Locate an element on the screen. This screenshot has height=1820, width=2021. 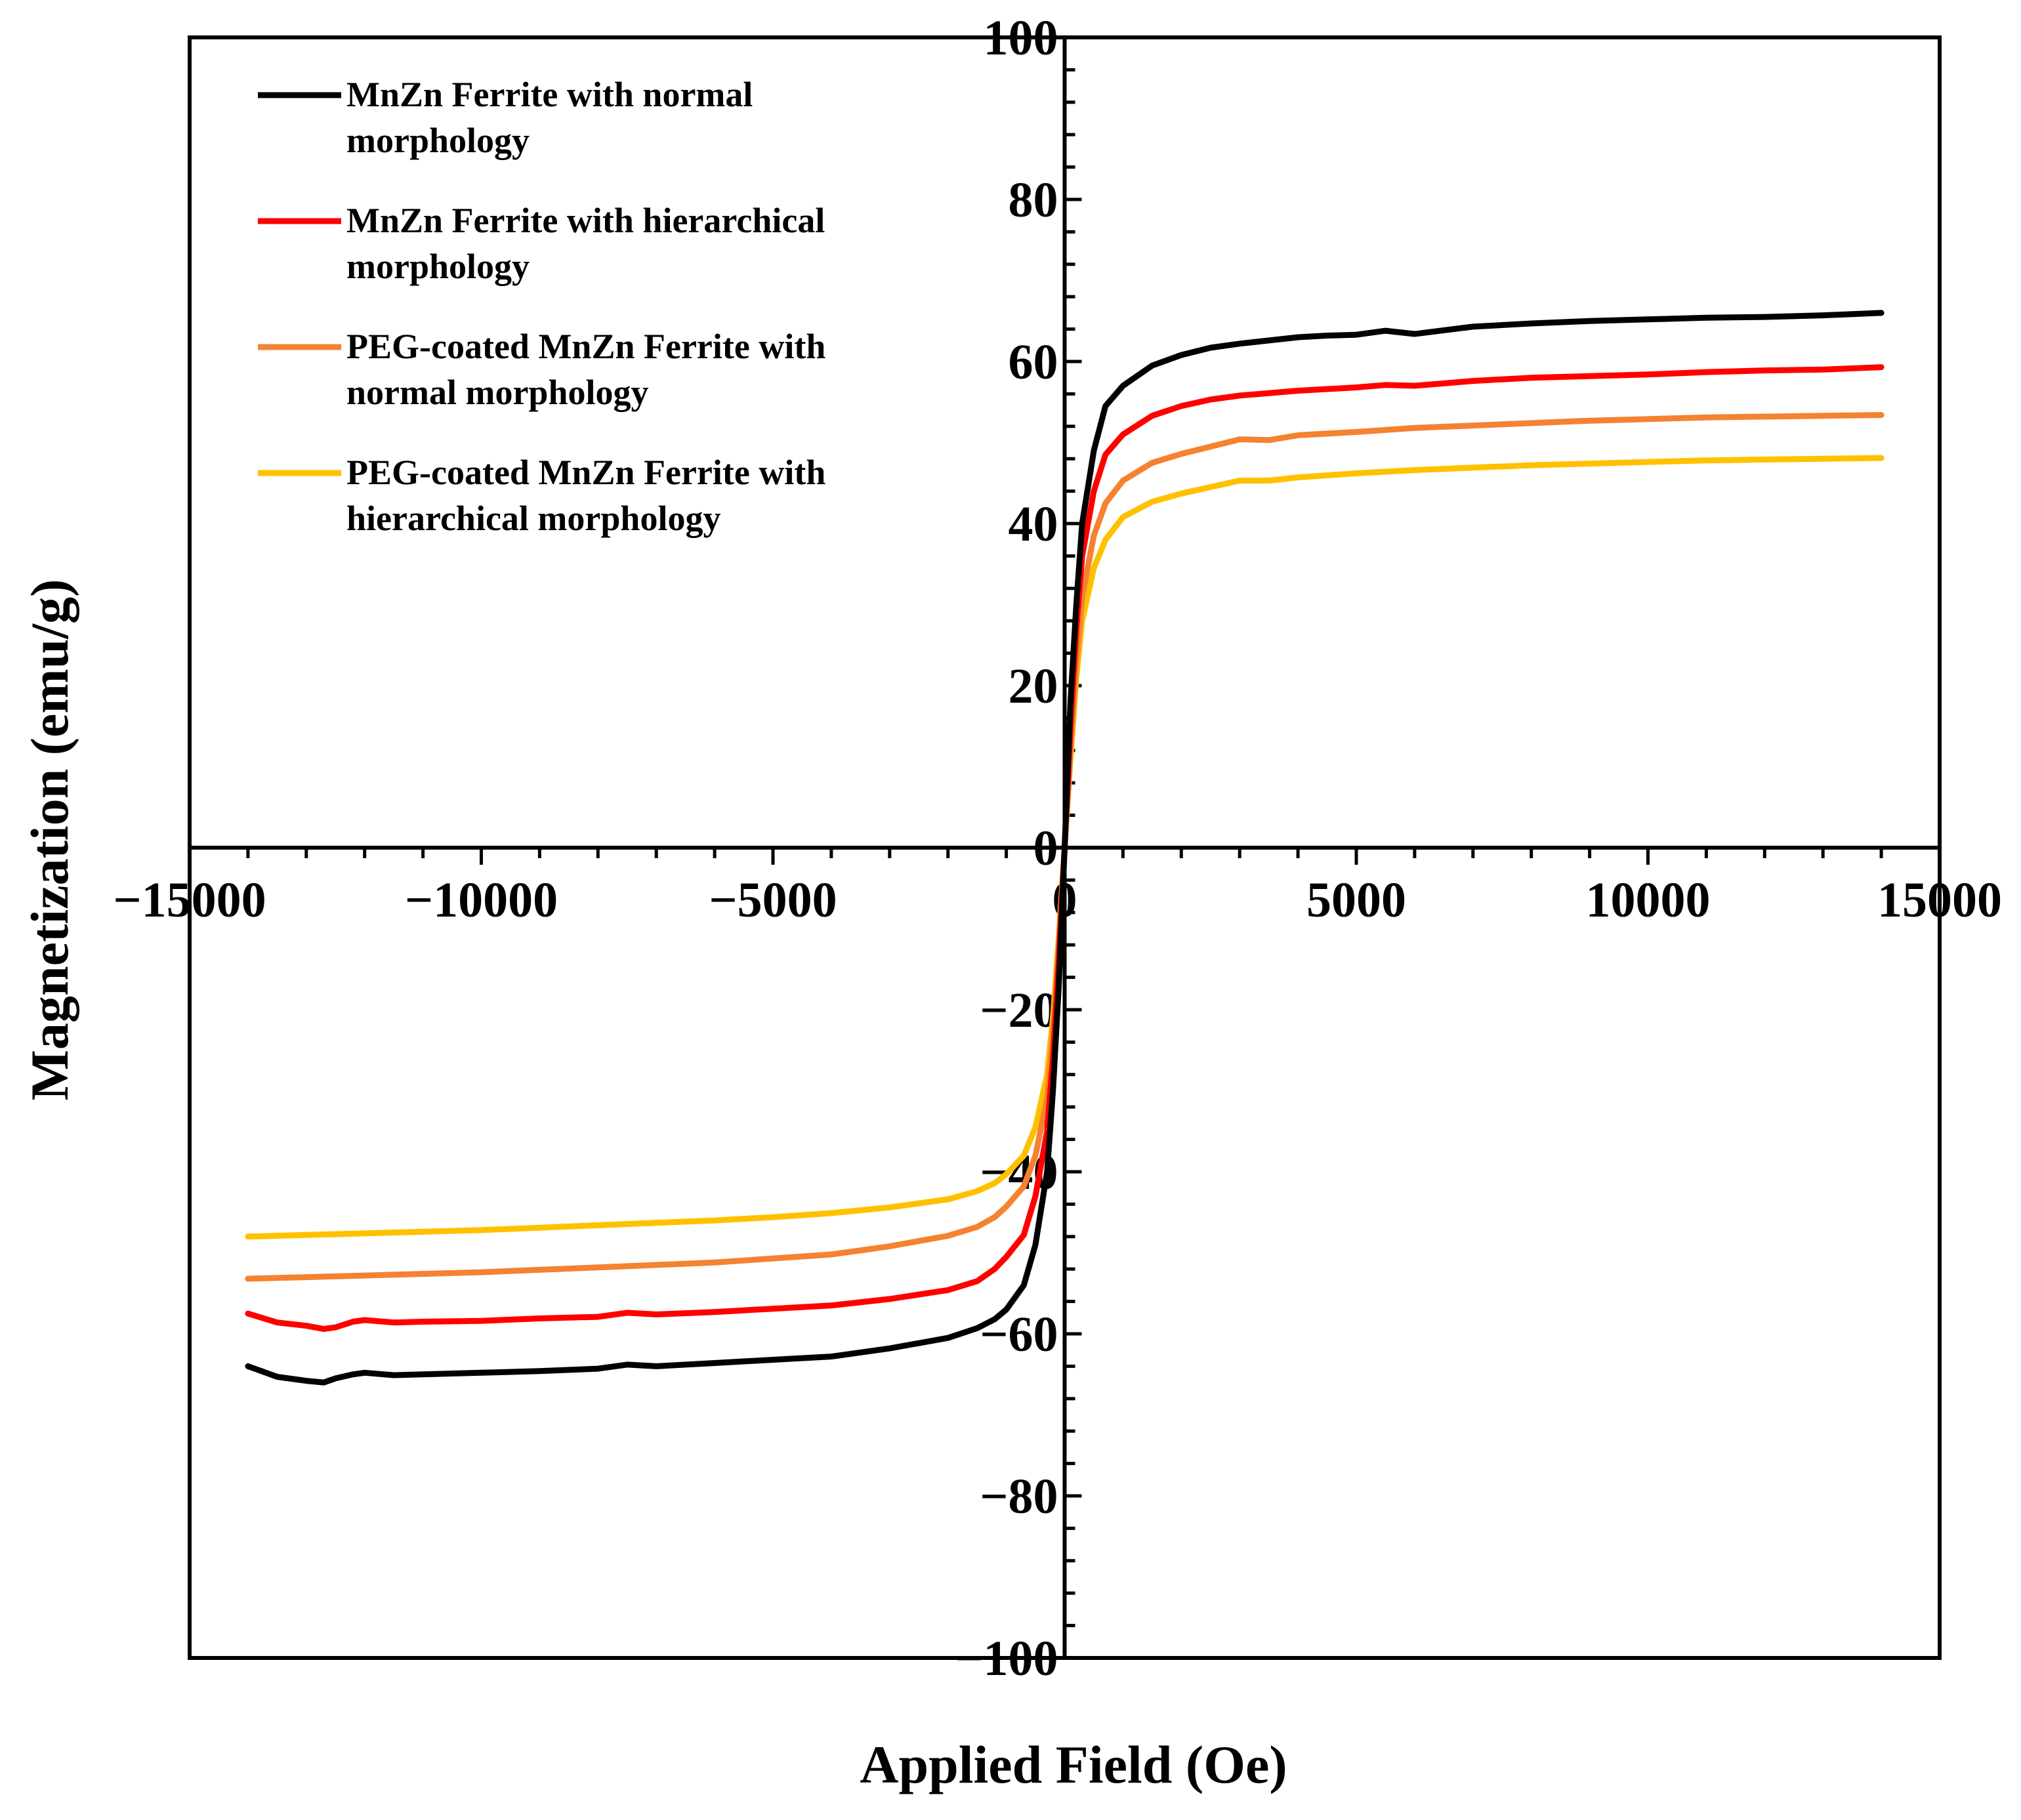
x-axis-title: Applied Field (Oe) is located at coordinates (1073, 1764).